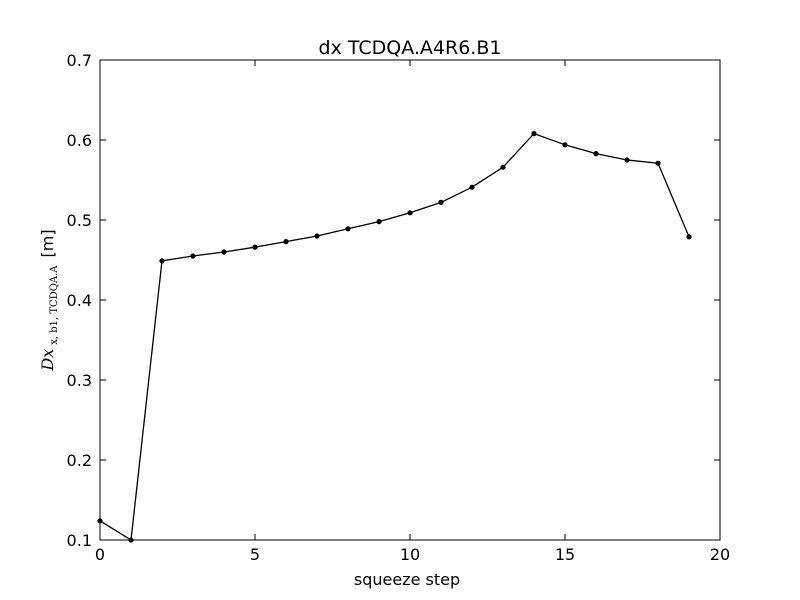 This screenshot has width=800, height=600. What do you see at coordinates (47, 360) in the screenshot?
I see `y-axis-label-main: Dx` at bounding box center [47, 360].